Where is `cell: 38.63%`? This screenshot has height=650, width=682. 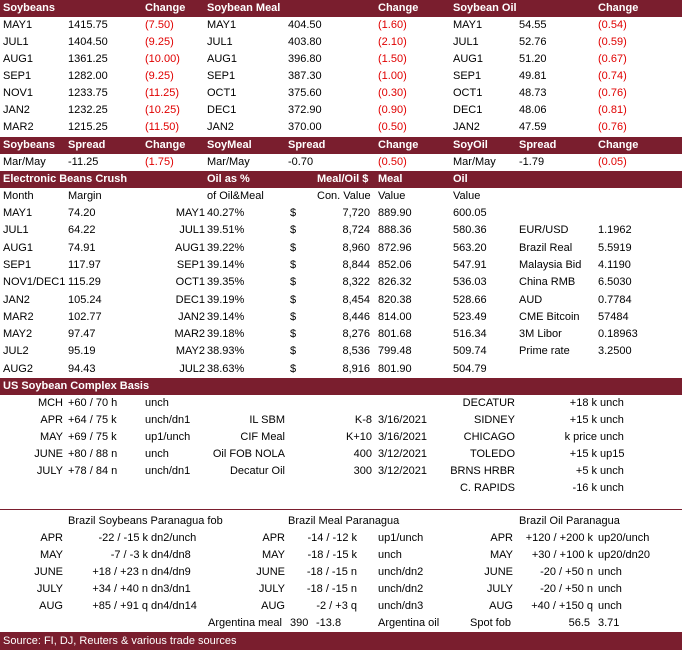
cell: 38.63% is located at coordinates (226, 368).